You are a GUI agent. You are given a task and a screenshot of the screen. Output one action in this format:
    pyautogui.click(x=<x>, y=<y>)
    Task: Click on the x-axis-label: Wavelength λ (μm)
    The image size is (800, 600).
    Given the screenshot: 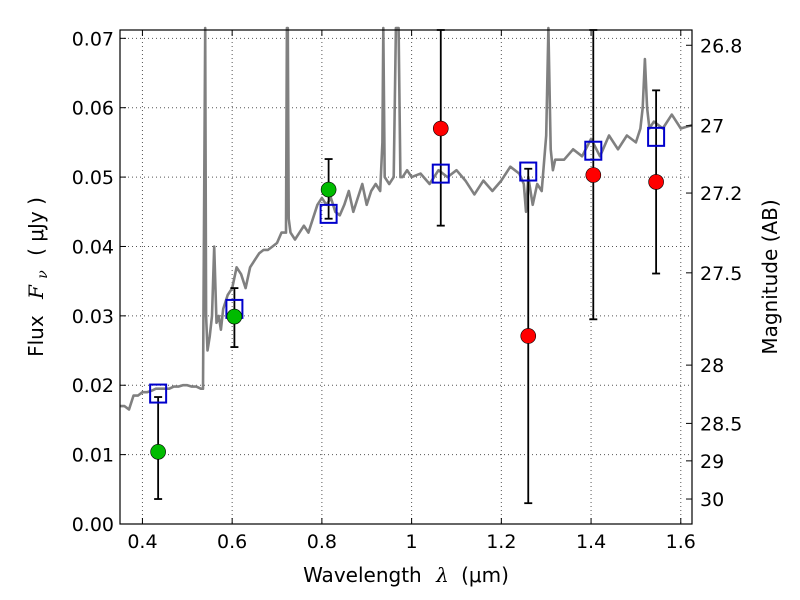 What is the action you would take?
    pyautogui.click(x=406, y=575)
    